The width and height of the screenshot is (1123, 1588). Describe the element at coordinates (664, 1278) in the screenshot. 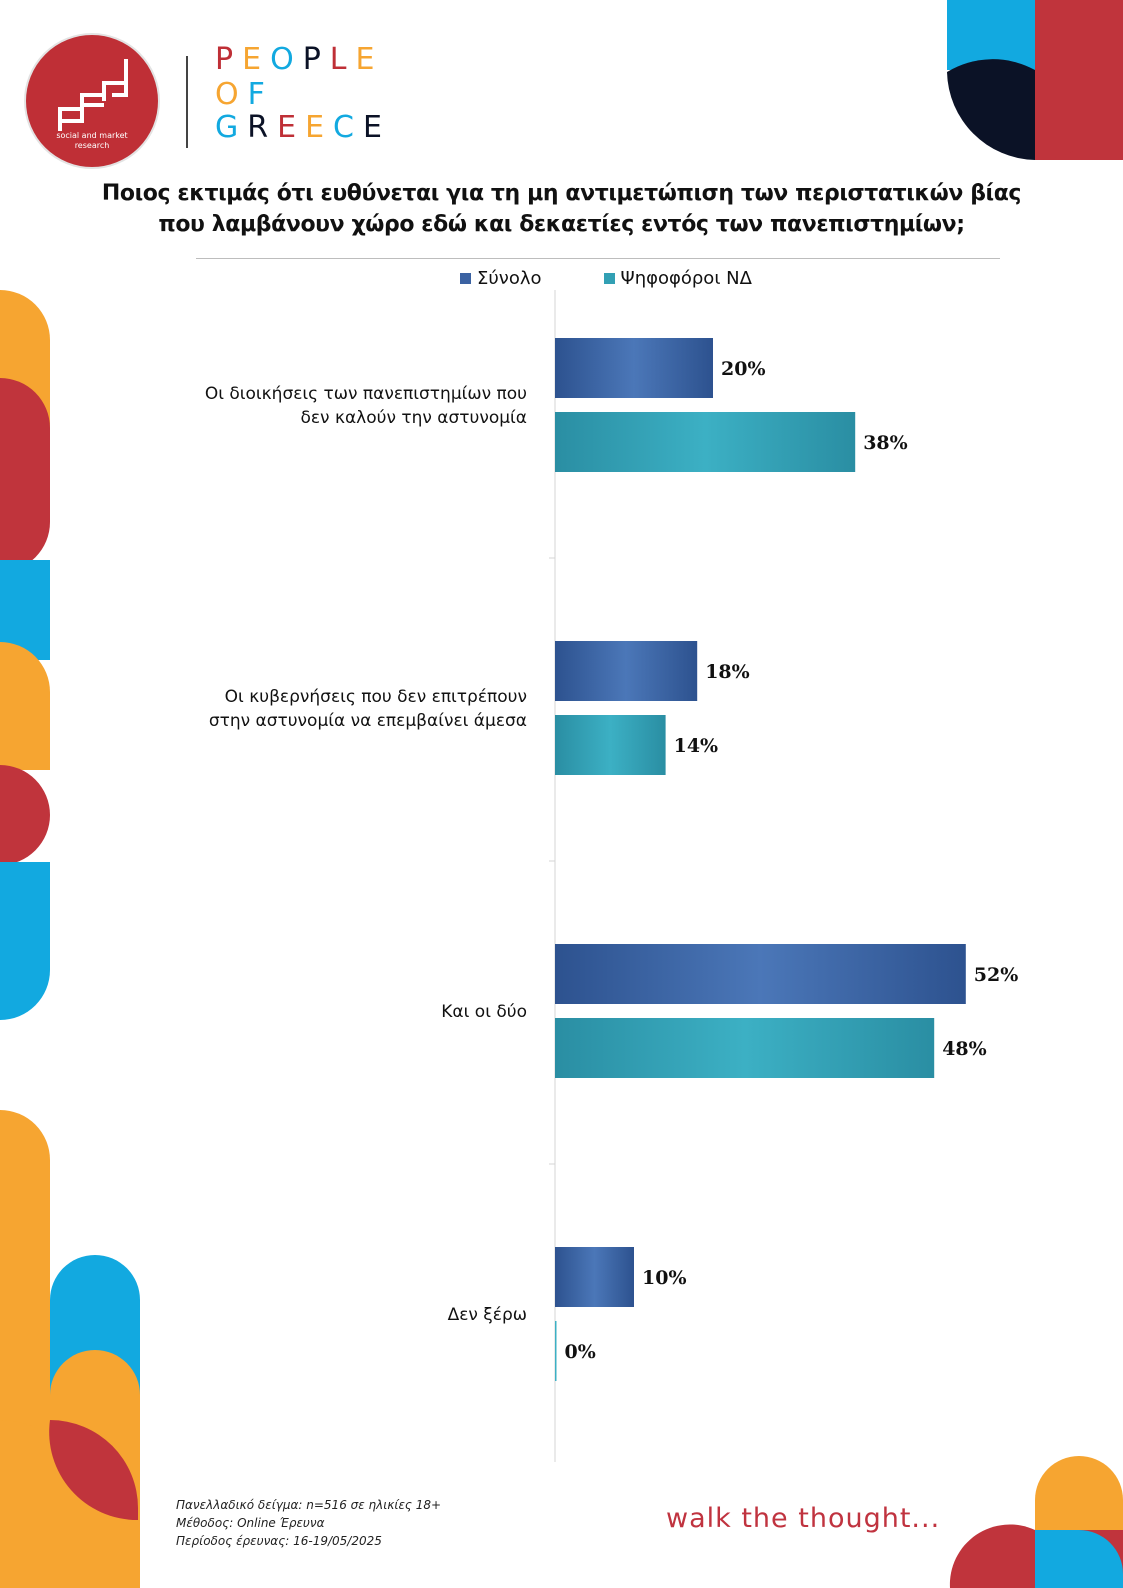

I see `value-label-total-4: 10%` at that location.